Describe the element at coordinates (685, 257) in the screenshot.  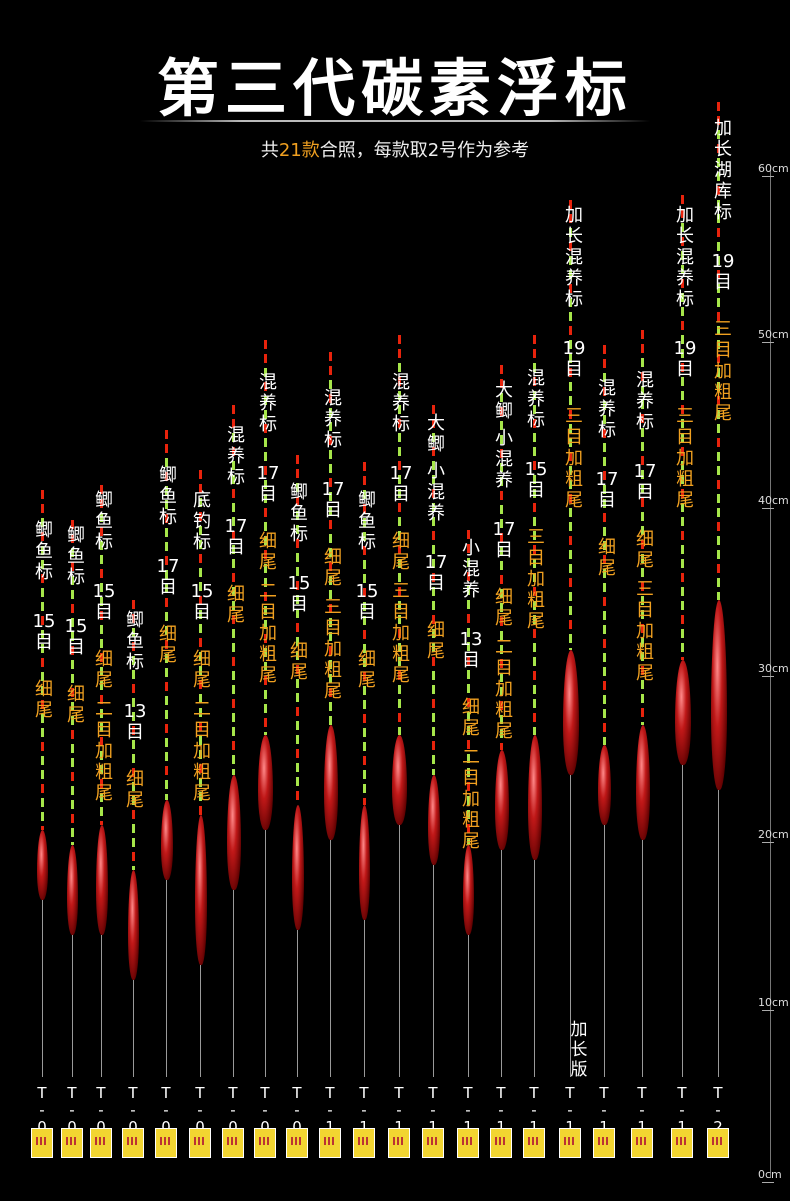
I see `float-type-text: 加长混养标` at that location.